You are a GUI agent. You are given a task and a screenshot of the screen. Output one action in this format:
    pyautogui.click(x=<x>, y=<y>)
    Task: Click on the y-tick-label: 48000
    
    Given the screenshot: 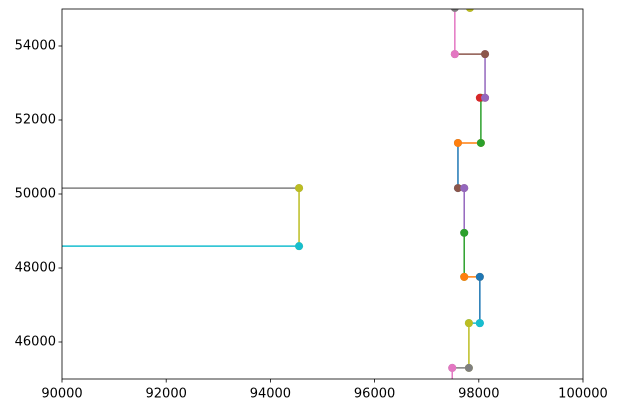 What is the action you would take?
    pyautogui.click(x=35, y=268)
    